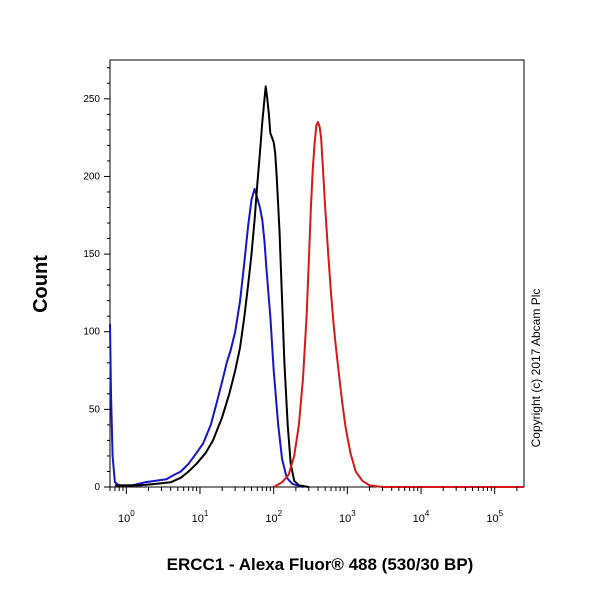 The width and height of the screenshot is (600, 600). What do you see at coordinates (320, 564) in the screenshot?
I see `x-axis-label: ERCC1 - Alexa Fluor® 488 (530/30 BP)` at bounding box center [320, 564].